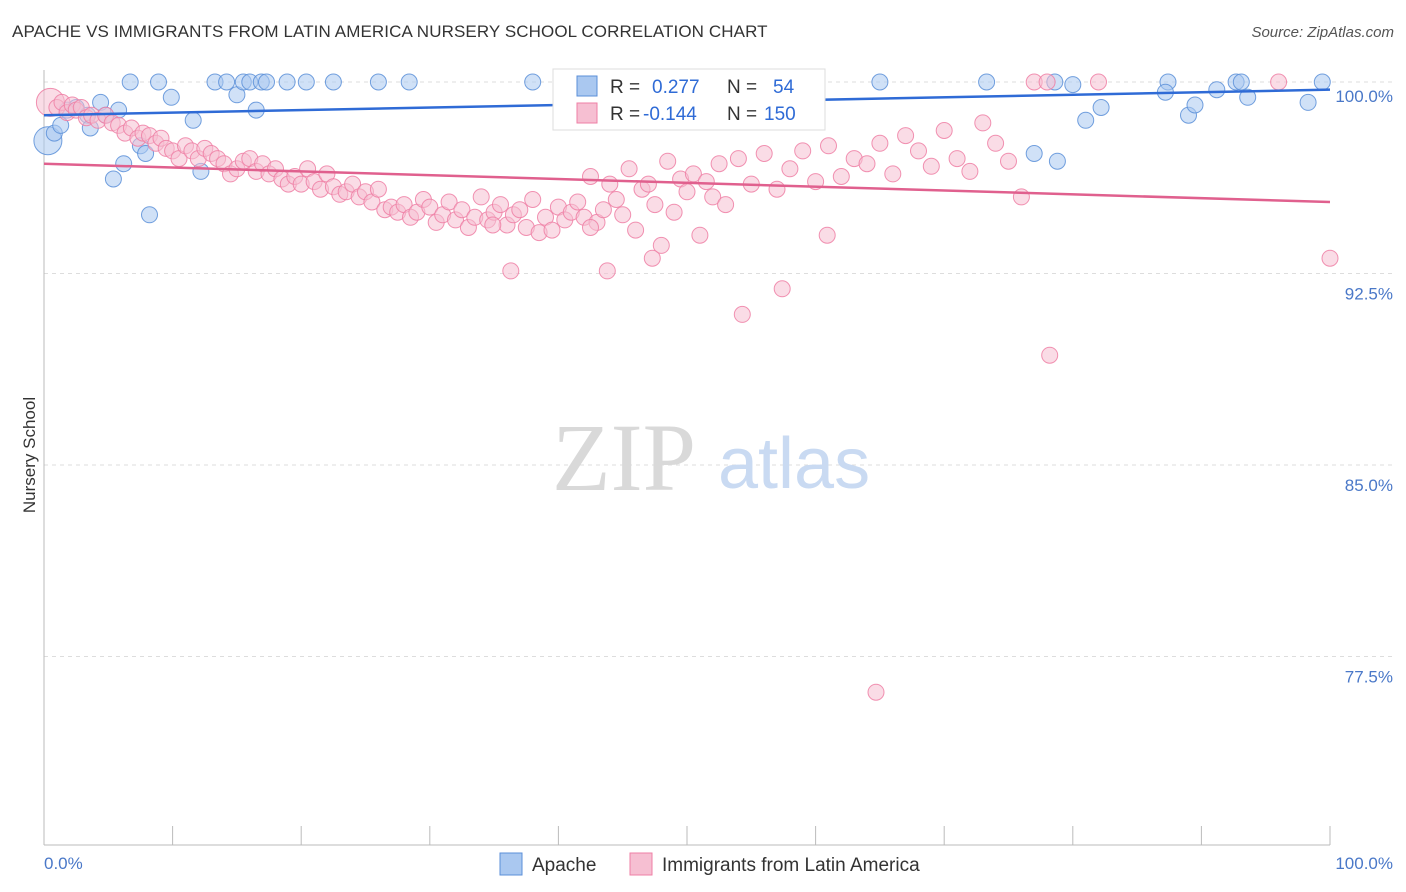  I want to click on stats-legend-r-label-apache: R =, so click(625, 87).